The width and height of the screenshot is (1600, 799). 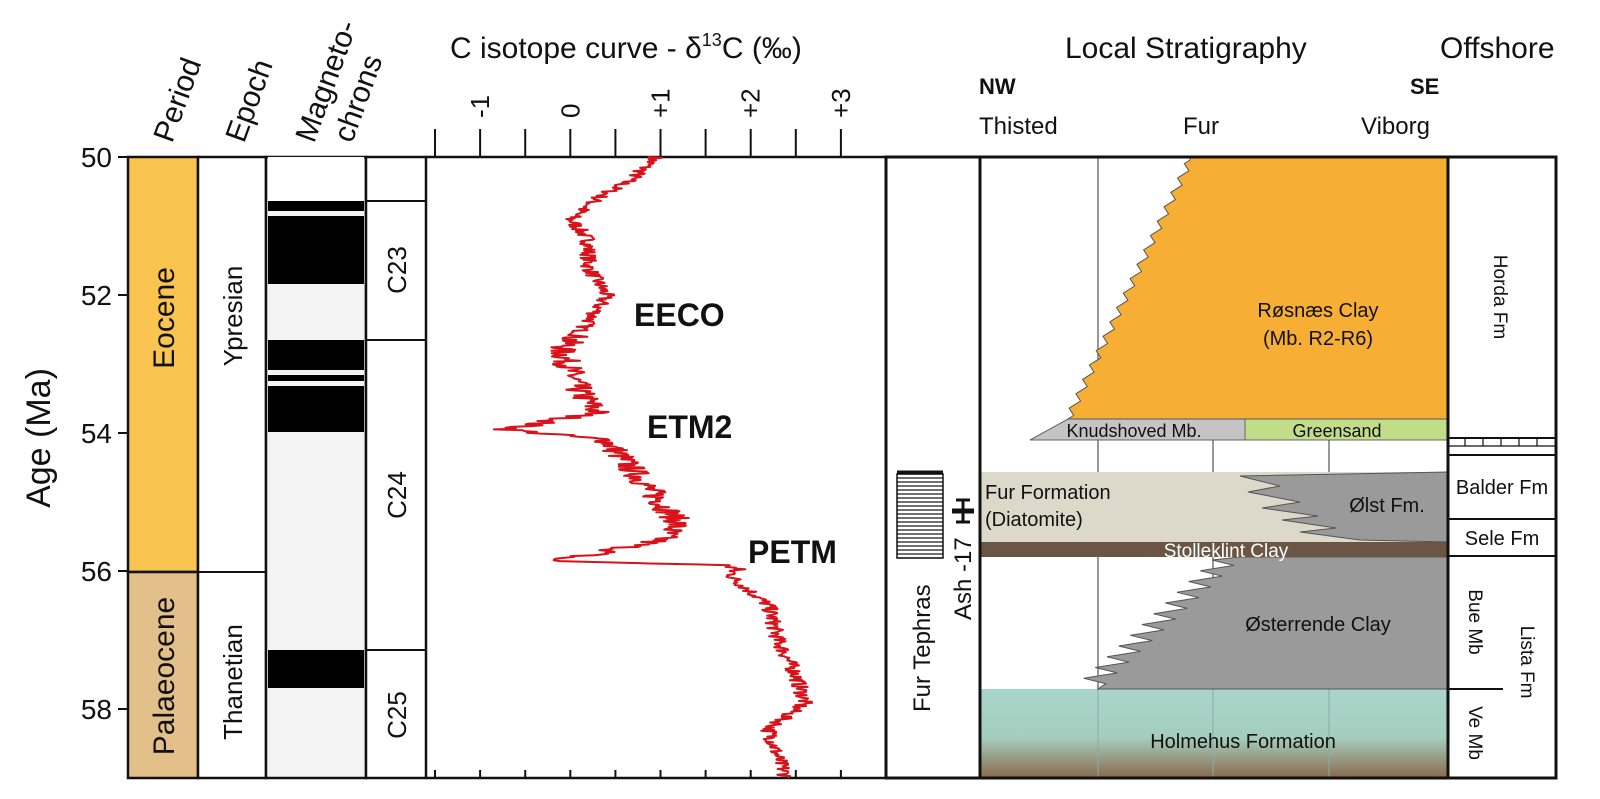 I want to click on location-nw: NW, so click(x=997, y=86).